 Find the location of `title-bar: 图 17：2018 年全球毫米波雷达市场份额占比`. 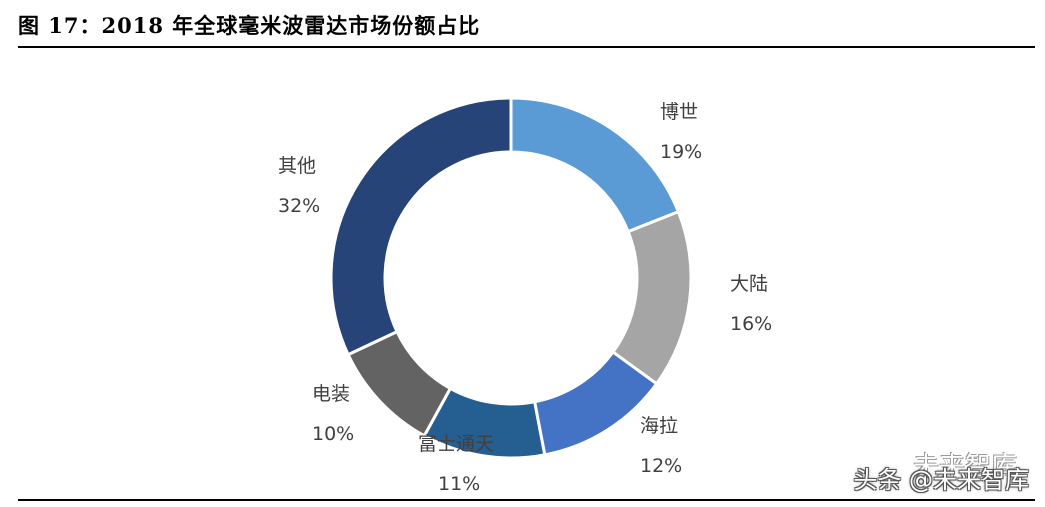

title-bar: 图 17：2018 年全球毫米波雷达市场份额占比 is located at coordinates (526, 28).